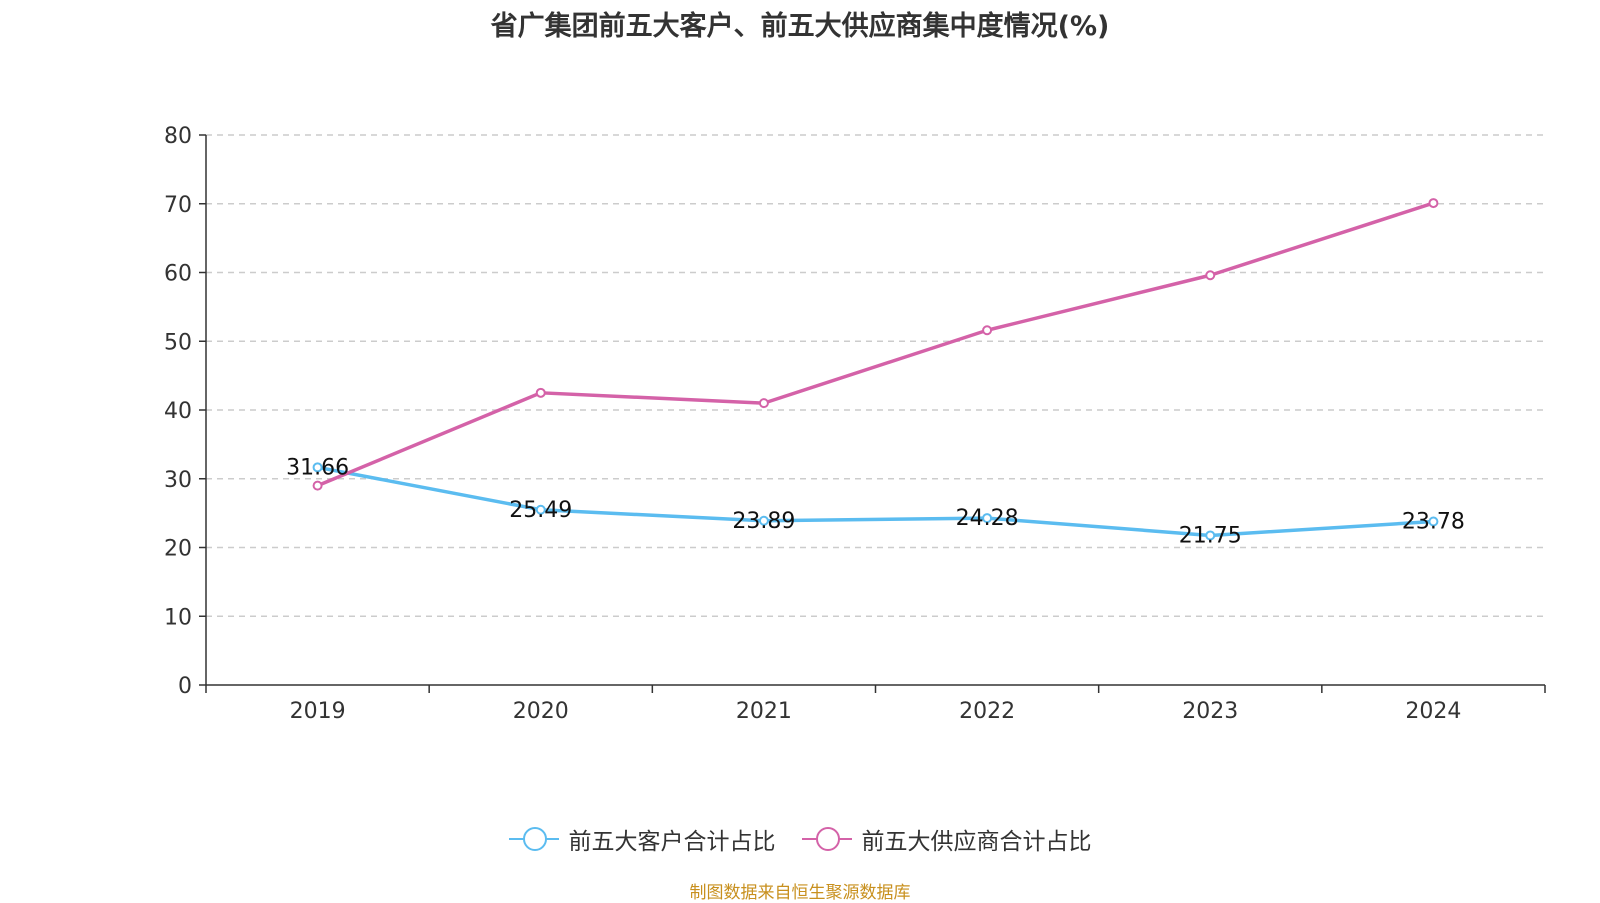  I want to click on legend: 前五大客户合计占比 前五大供应商合计占比, so click(800, 839).